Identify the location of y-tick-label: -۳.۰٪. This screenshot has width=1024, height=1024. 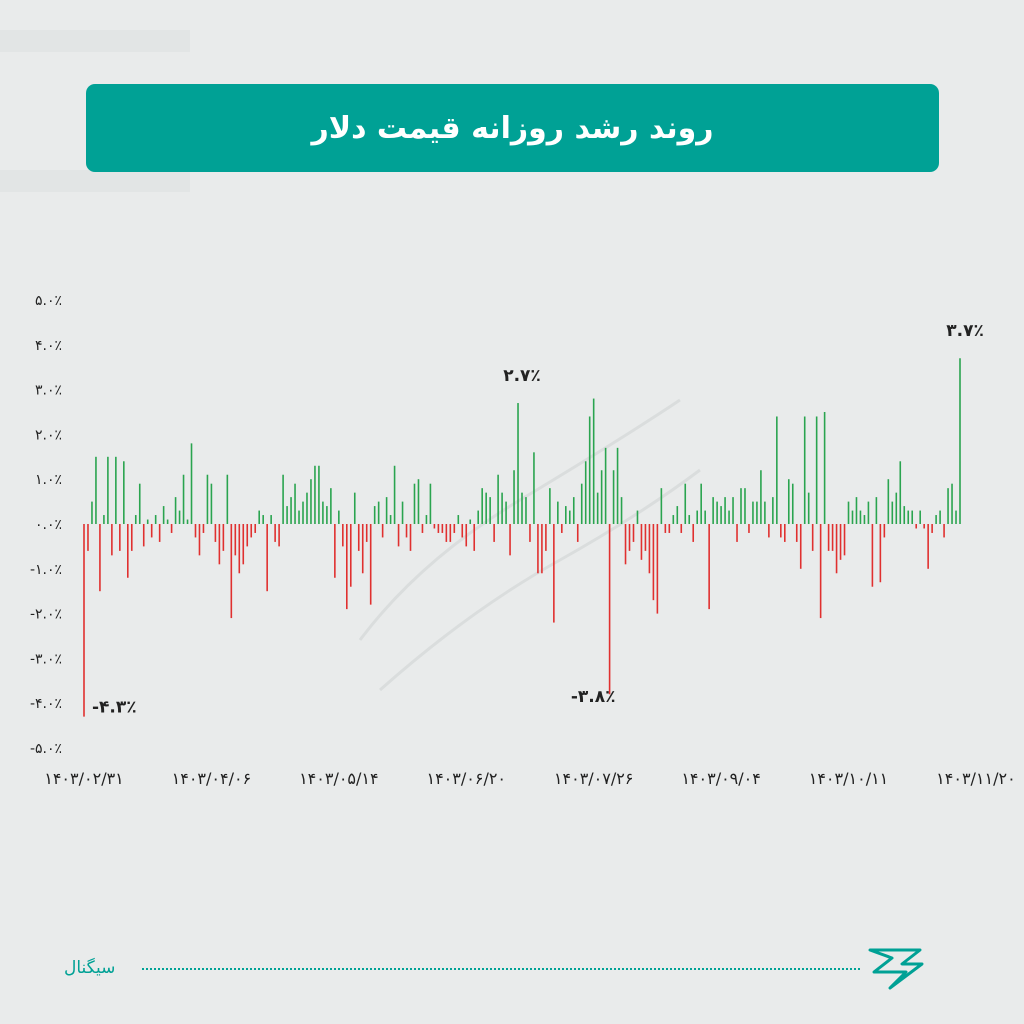
(46, 659).